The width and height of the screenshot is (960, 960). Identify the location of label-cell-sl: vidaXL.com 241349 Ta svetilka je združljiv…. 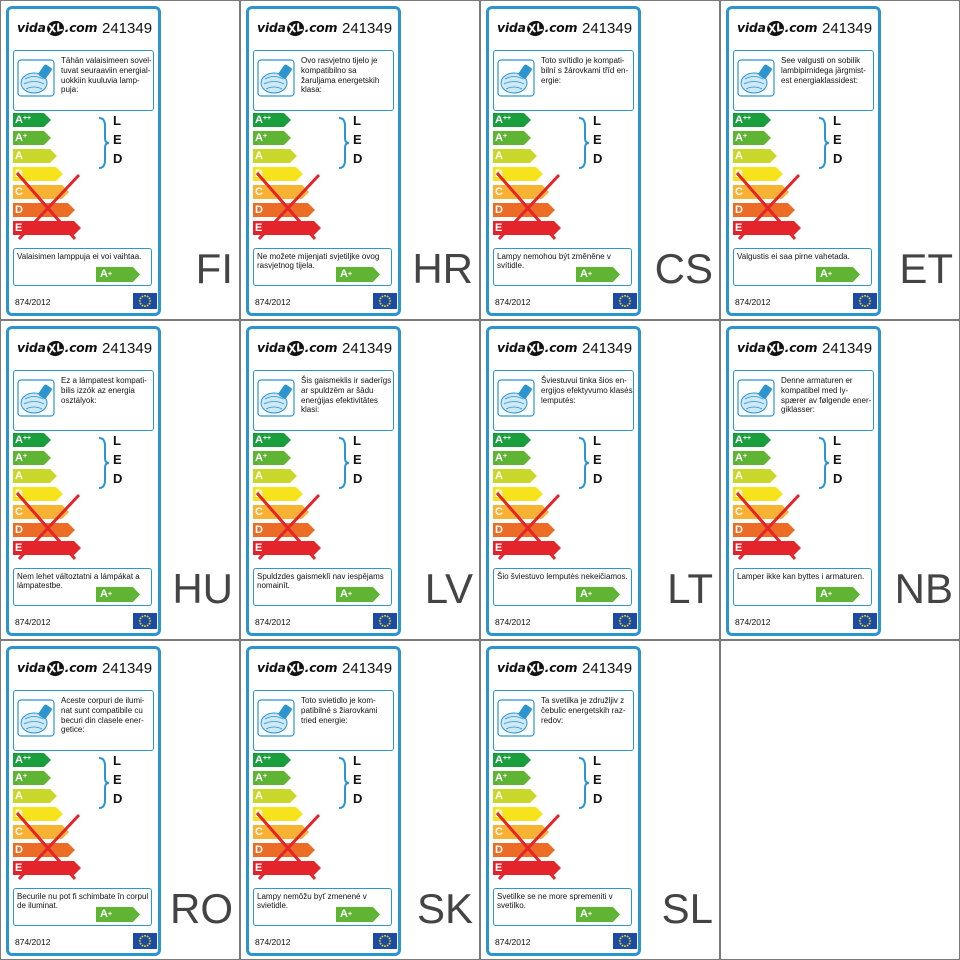
(600, 800).